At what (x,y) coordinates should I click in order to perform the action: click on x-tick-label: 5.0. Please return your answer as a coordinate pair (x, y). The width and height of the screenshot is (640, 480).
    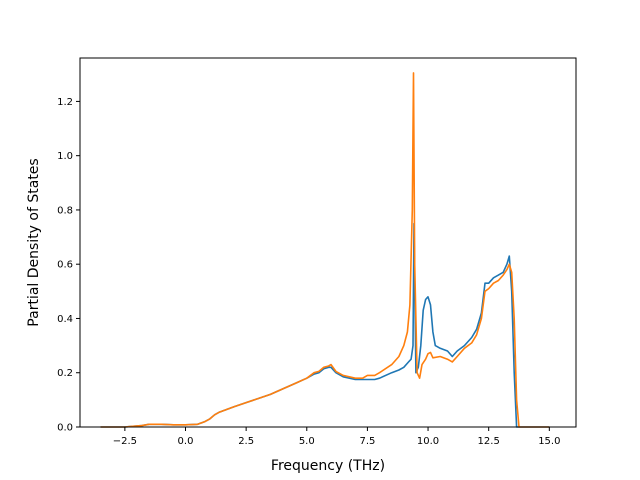
    Looking at the image, I should click on (307, 441).